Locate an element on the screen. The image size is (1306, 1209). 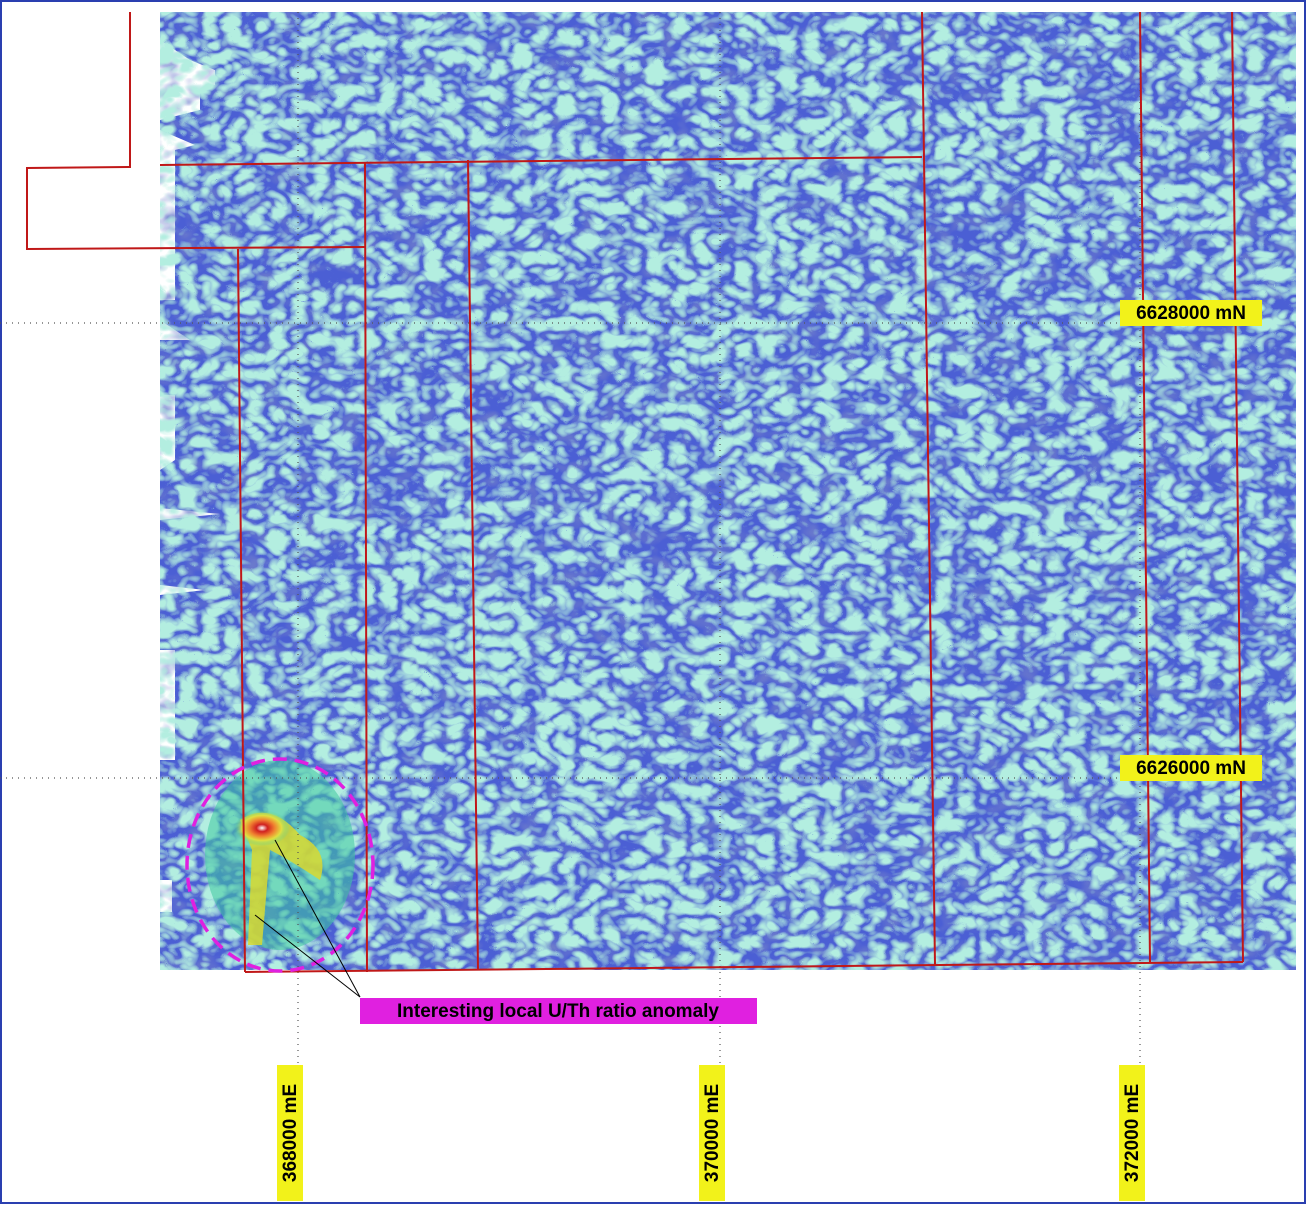
annotation: Interesting local U/Th ratio anomaly is located at coordinates (558, 1011).